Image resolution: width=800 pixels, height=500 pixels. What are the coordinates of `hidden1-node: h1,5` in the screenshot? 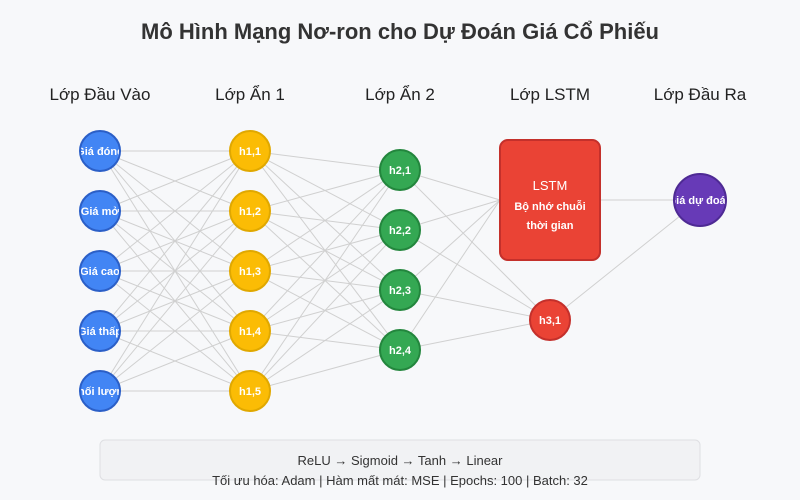 It's located at (250, 391).